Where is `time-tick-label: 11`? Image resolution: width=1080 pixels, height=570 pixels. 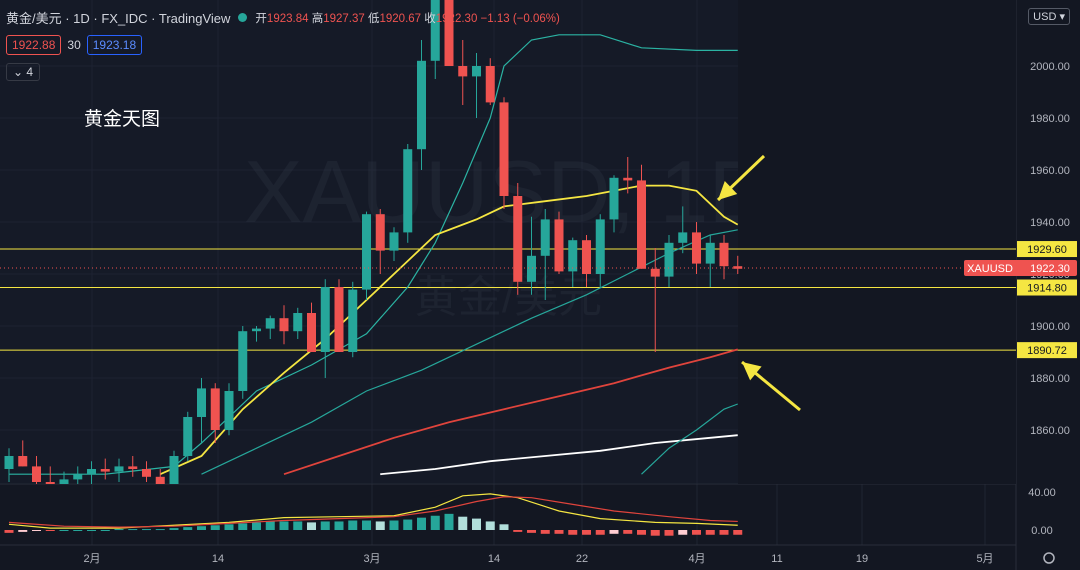 time-tick-label: 11 is located at coordinates (776, 559).